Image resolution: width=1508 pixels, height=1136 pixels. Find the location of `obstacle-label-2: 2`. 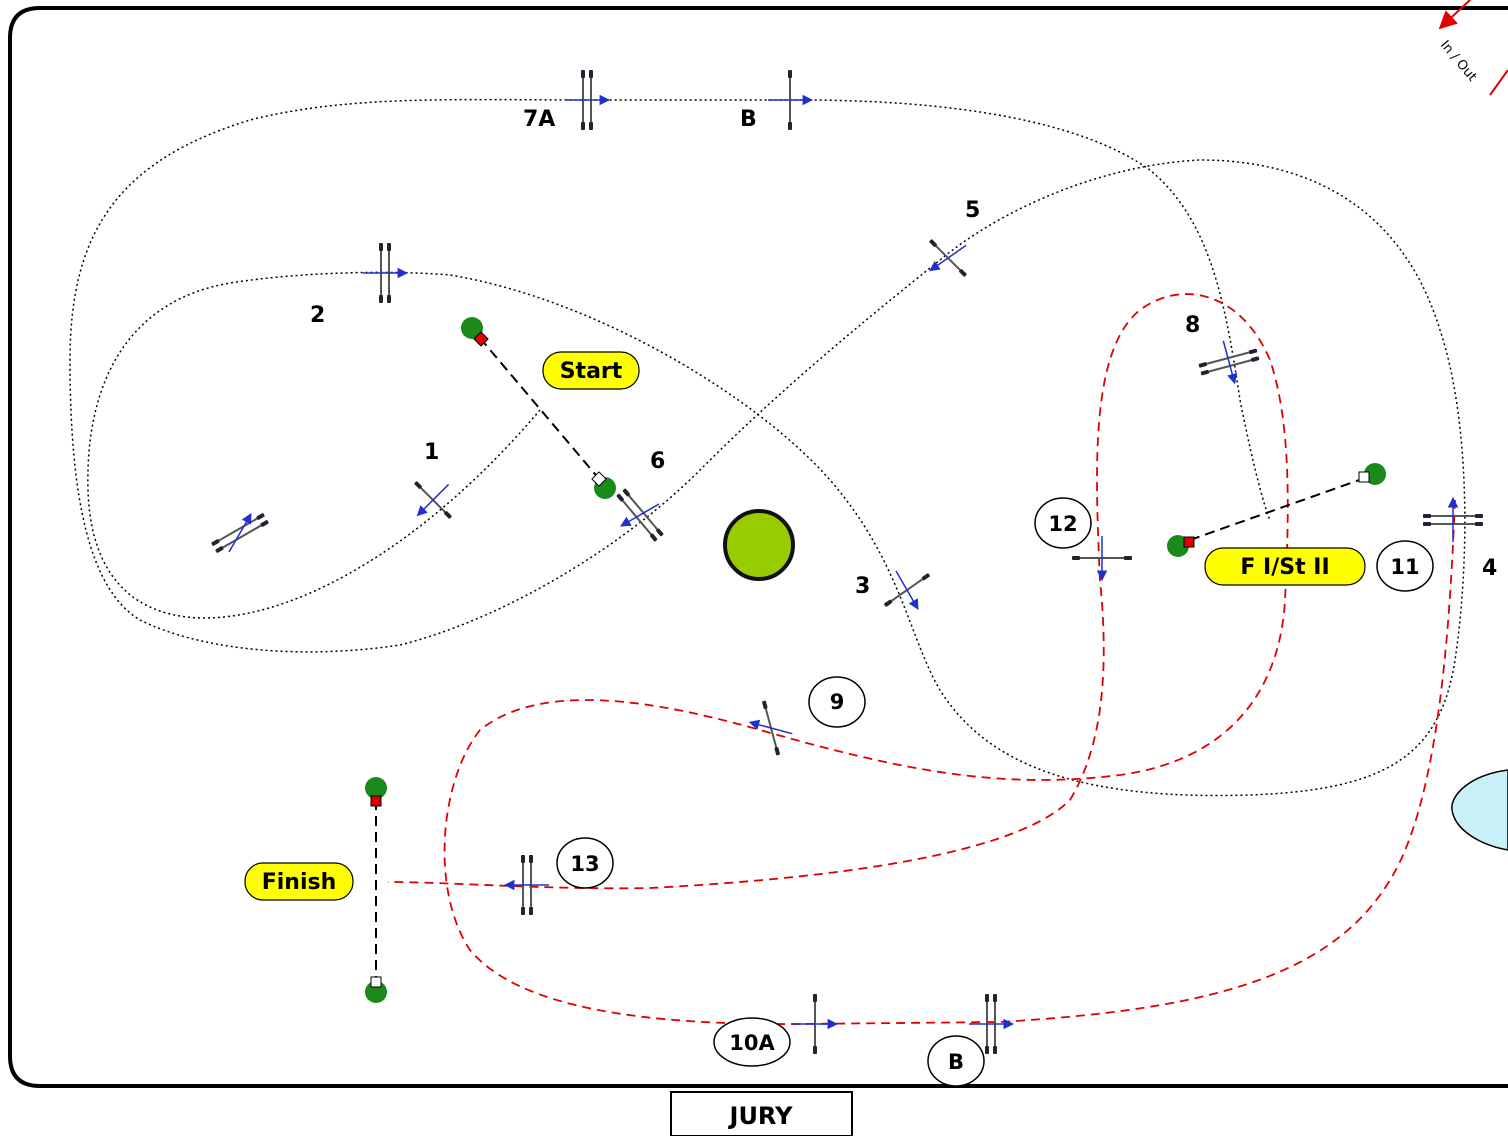

obstacle-label-2: 2 is located at coordinates (317, 315).